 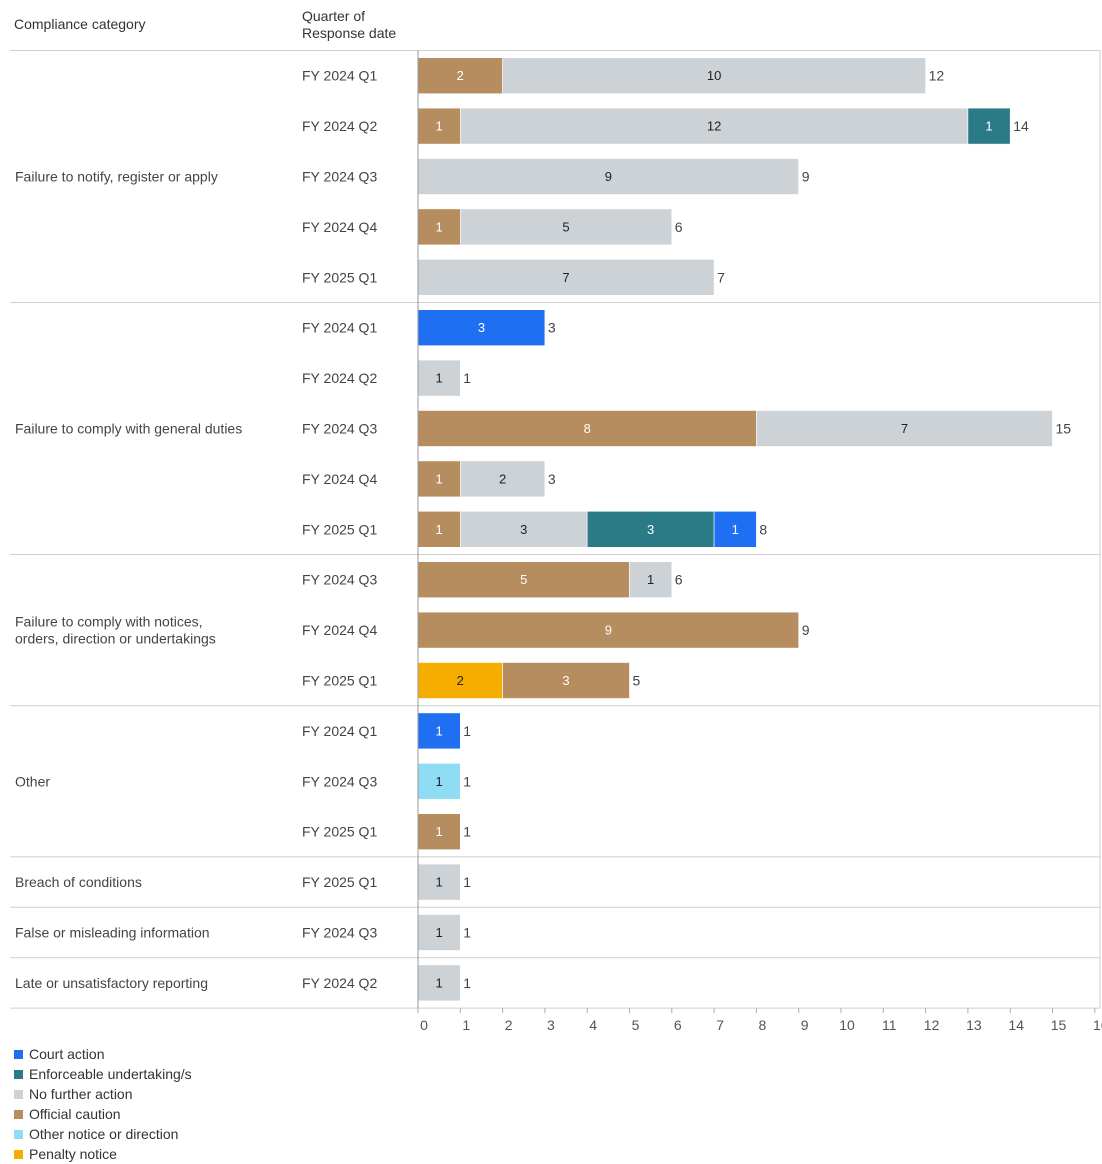 What do you see at coordinates (424, 1025) in the screenshot?
I see `x-tick-label: 0` at bounding box center [424, 1025].